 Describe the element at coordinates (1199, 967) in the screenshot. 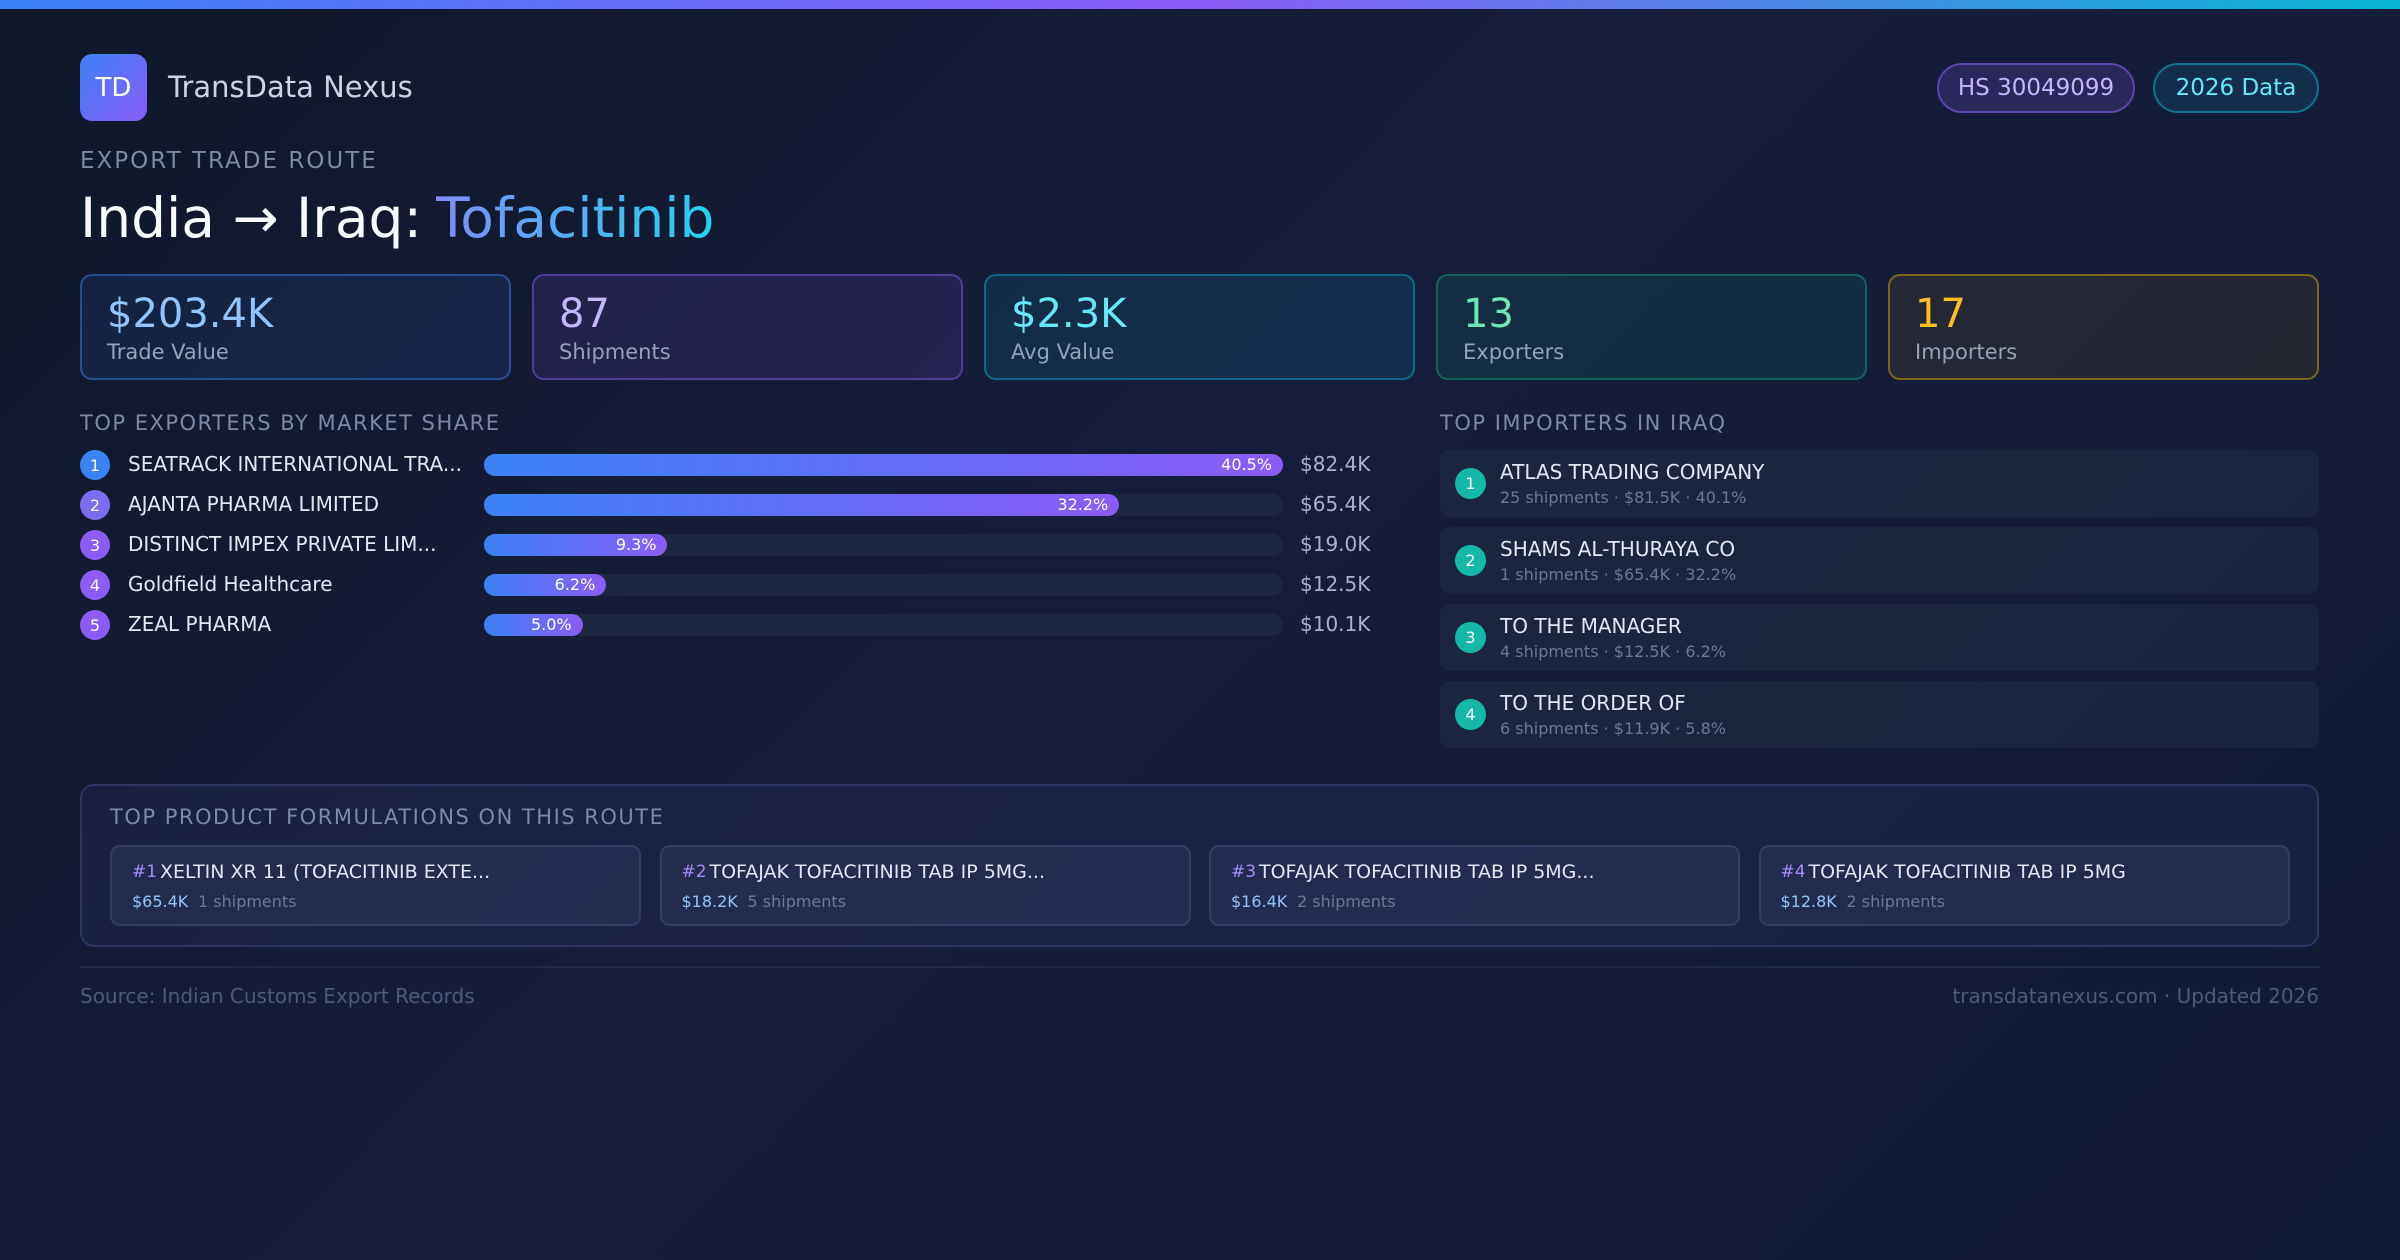

I see `divider` at that location.